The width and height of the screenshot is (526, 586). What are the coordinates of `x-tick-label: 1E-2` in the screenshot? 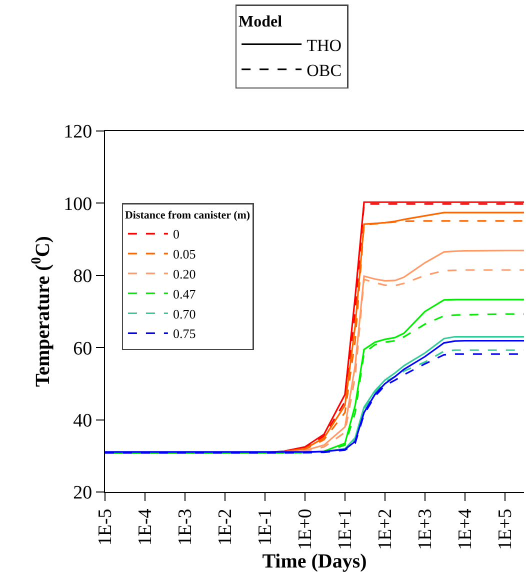 It's located at (225, 527).